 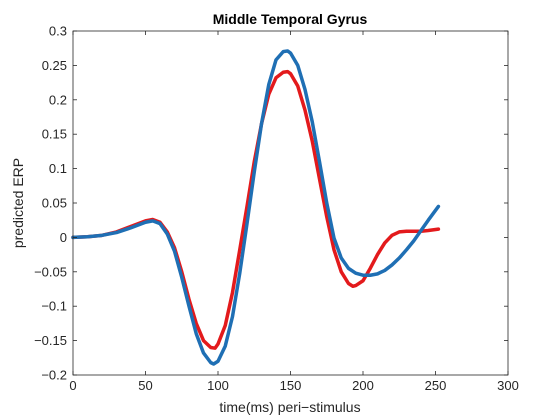 What do you see at coordinates (58, 168) in the screenshot?
I see `y-tick-label: 0.1` at bounding box center [58, 168].